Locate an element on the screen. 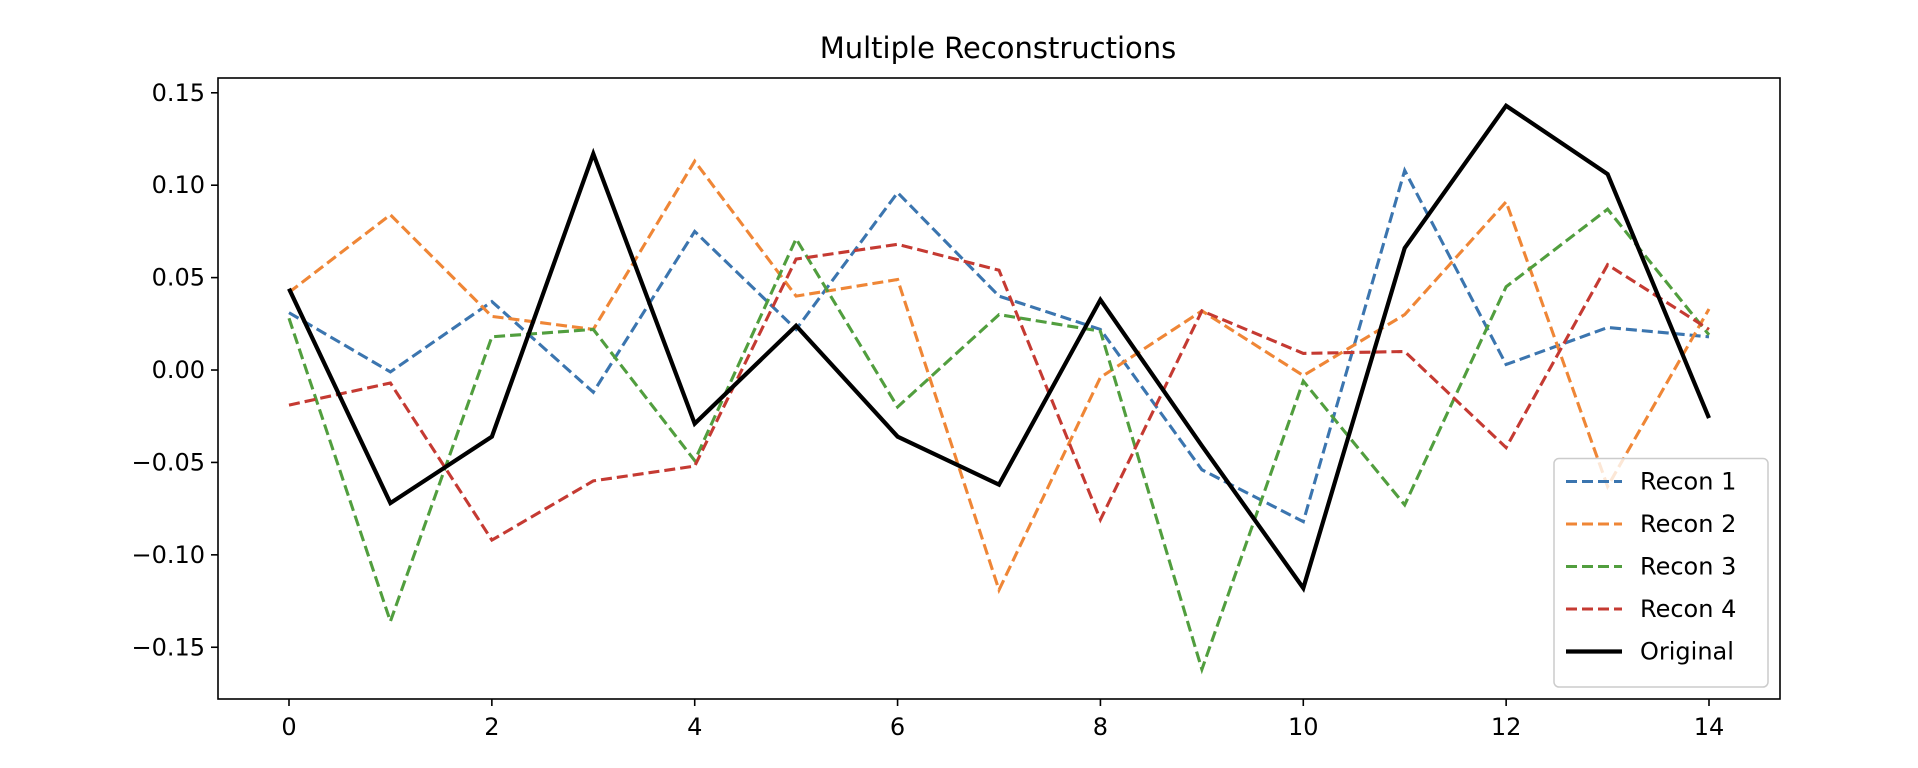 The image size is (1918, 768). x-tick-label: 2 is located at coordinates (491, 727).